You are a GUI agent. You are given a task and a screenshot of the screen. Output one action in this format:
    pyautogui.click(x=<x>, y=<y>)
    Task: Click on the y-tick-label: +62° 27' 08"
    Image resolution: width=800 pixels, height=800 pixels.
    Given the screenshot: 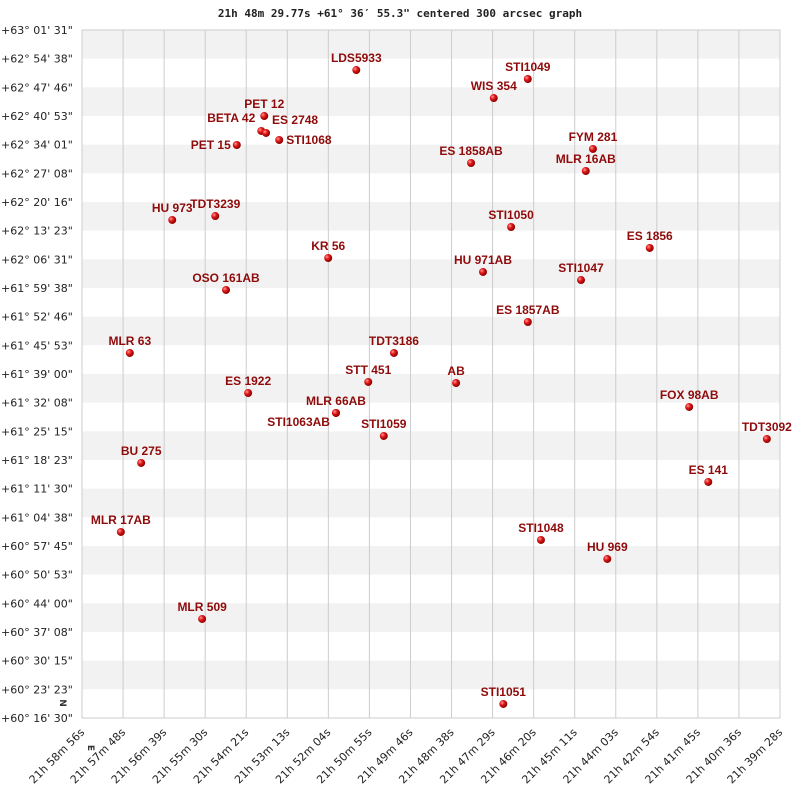 What is the action you would take?
    pyautogui.click(x=37, y=173)
    